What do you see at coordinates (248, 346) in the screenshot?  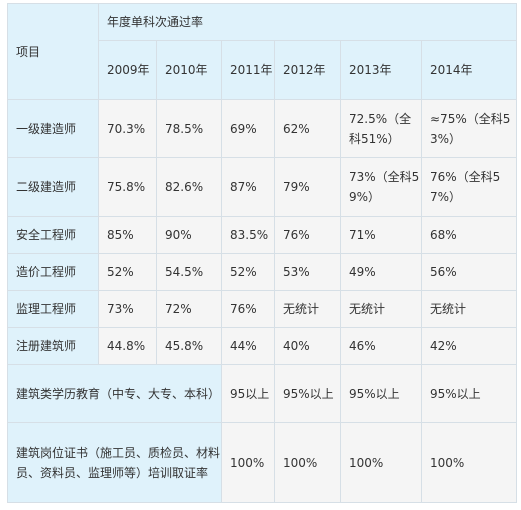 I see `table-cell: 44%` at bounding box center [248, 346].